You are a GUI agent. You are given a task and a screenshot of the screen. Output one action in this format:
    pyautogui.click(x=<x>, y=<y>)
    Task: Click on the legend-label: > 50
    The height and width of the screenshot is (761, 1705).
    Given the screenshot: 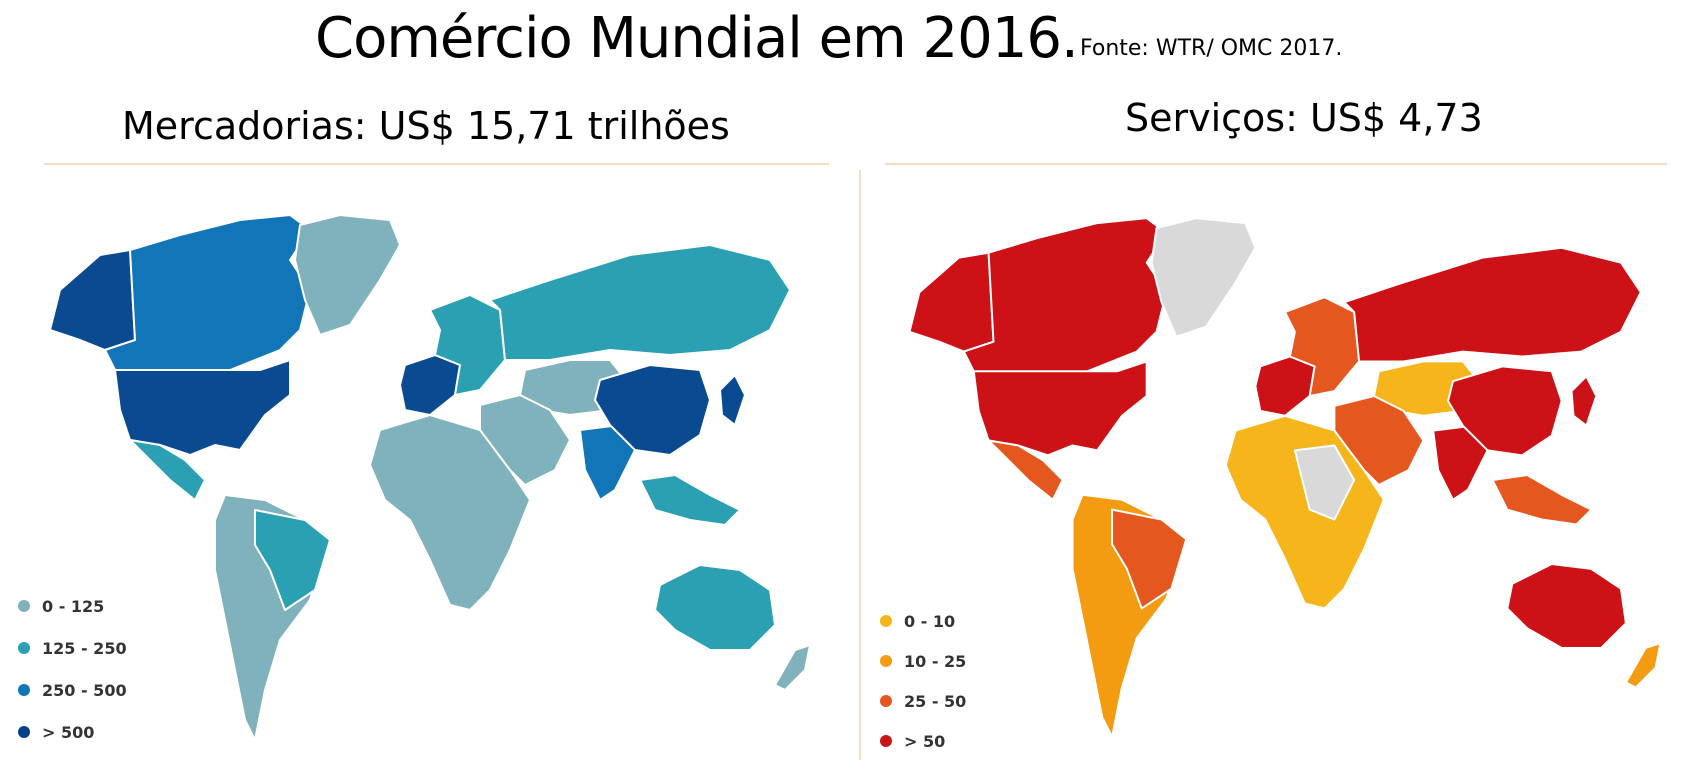 What is the action you would take?
    pyautogui.click(x=925, y=741)
    